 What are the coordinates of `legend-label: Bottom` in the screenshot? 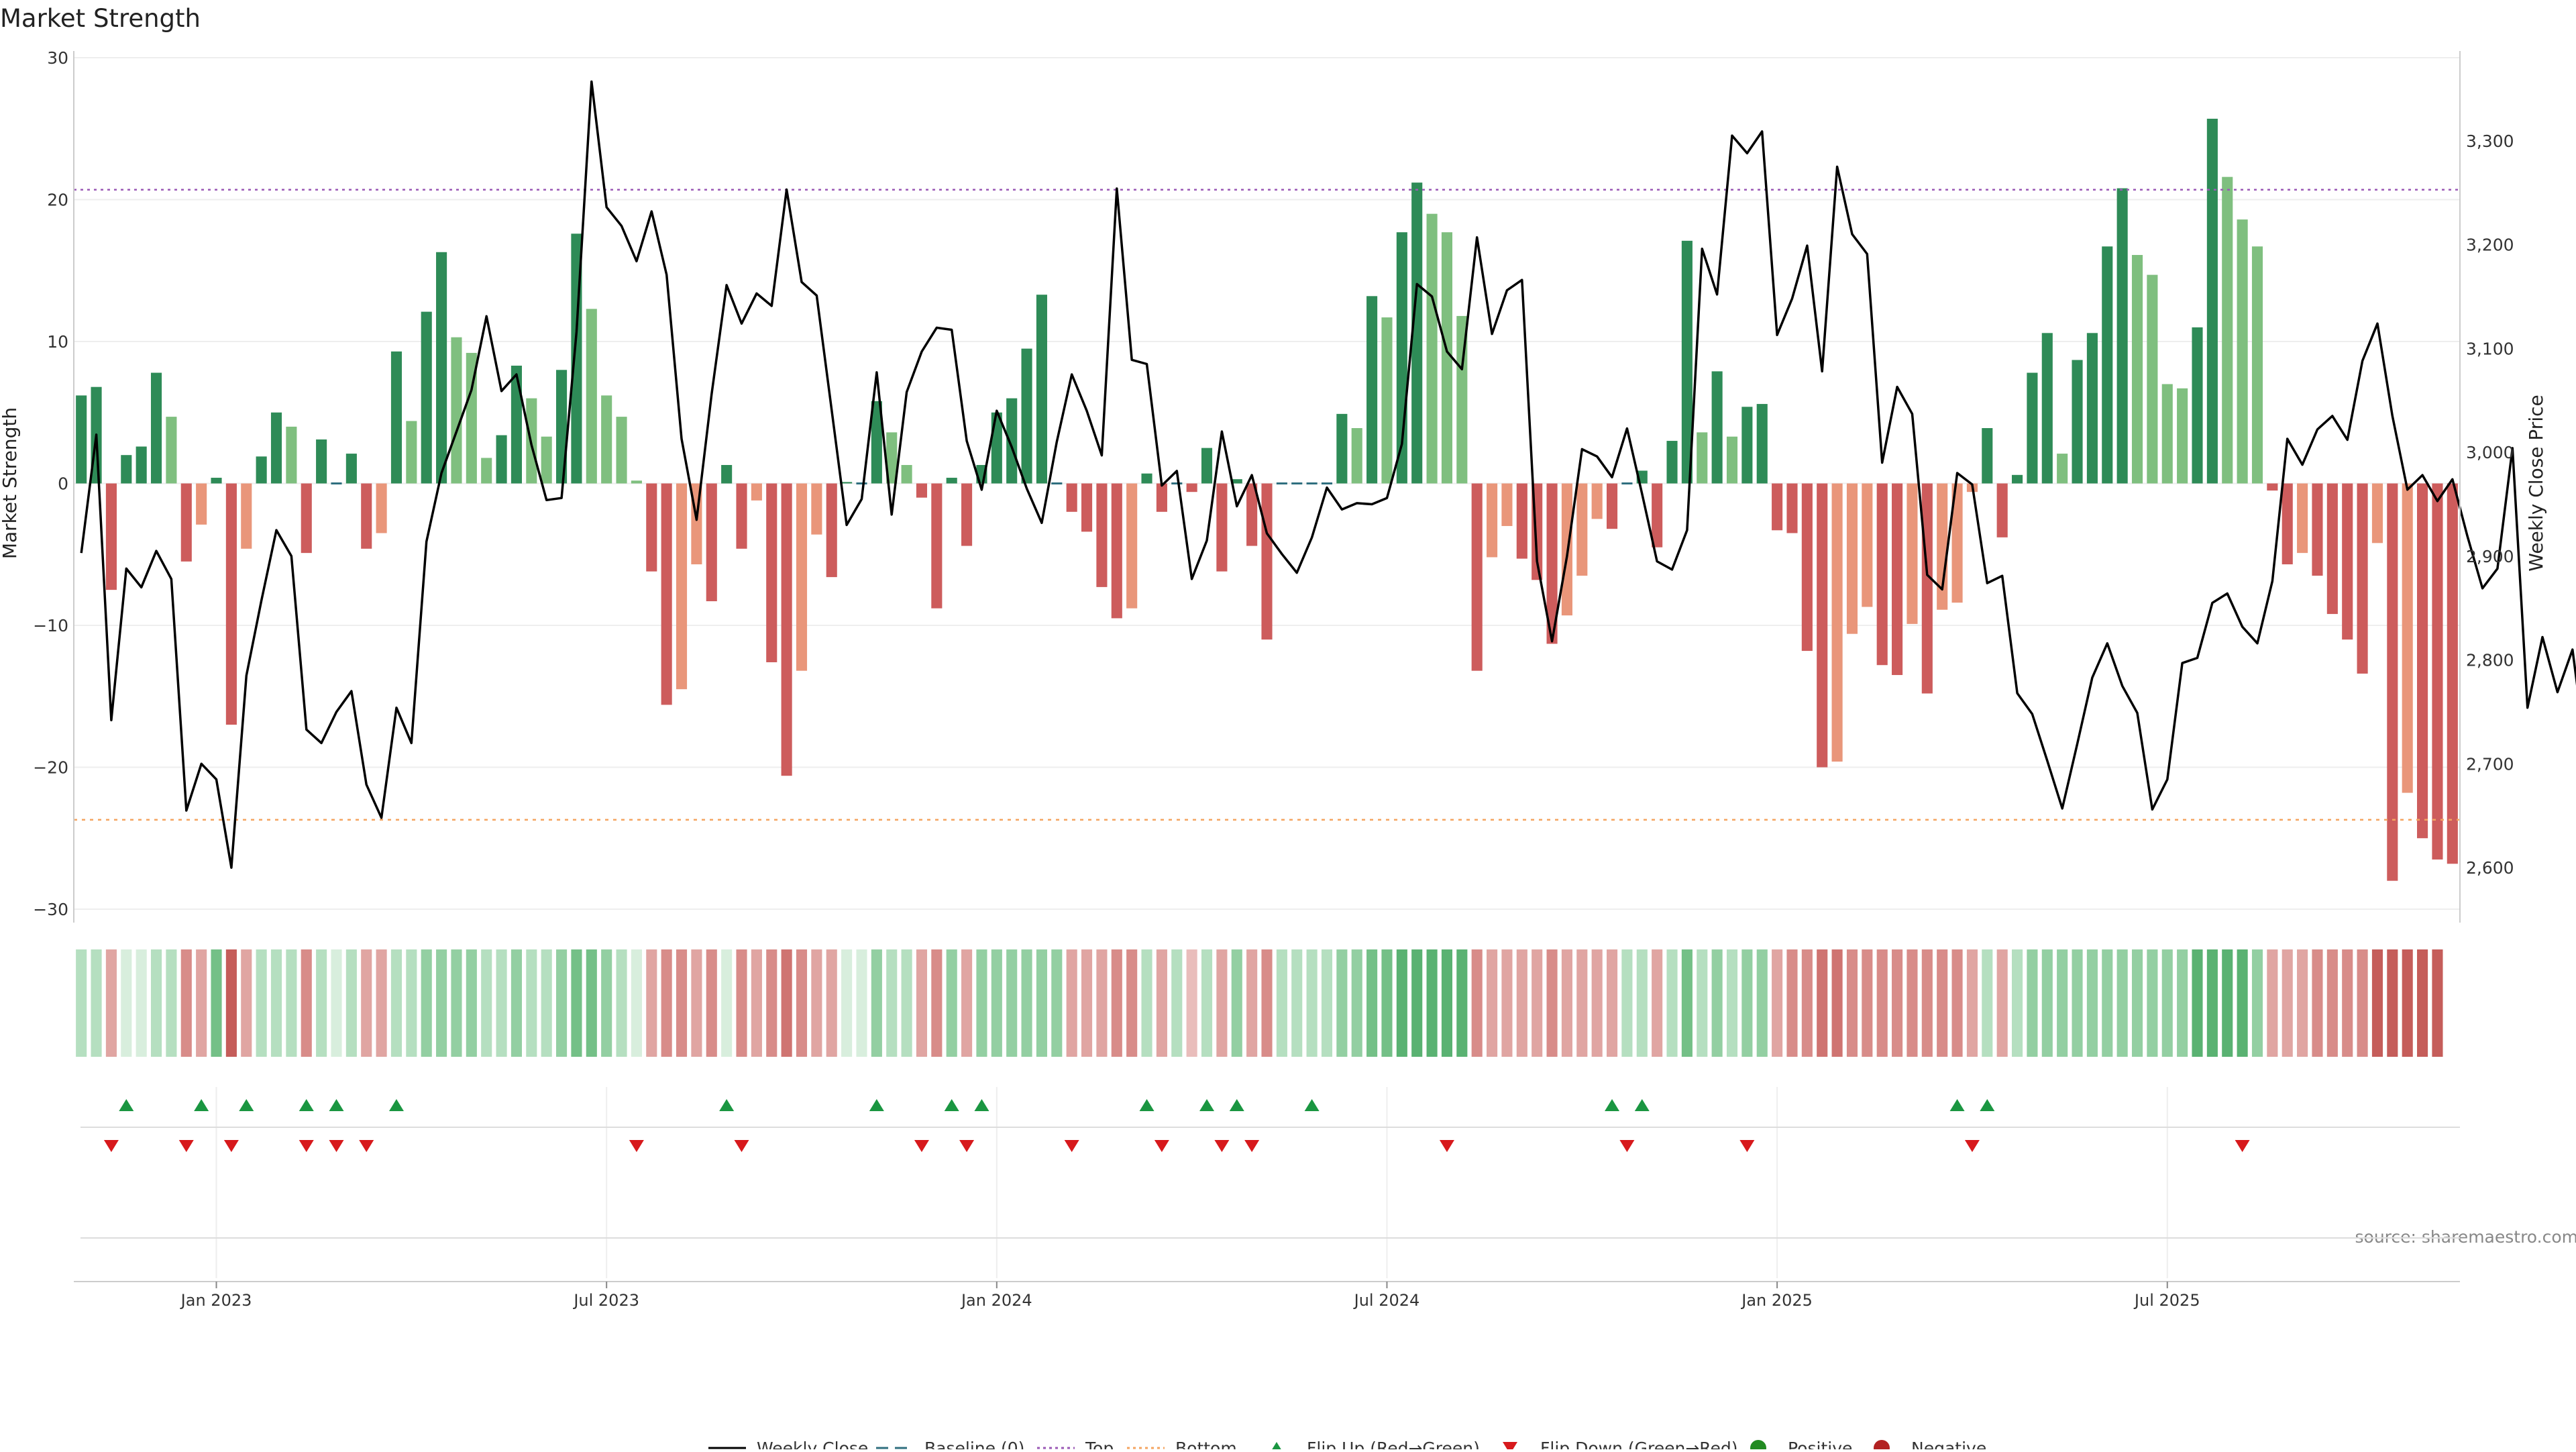 It's located at (1206, 1444).